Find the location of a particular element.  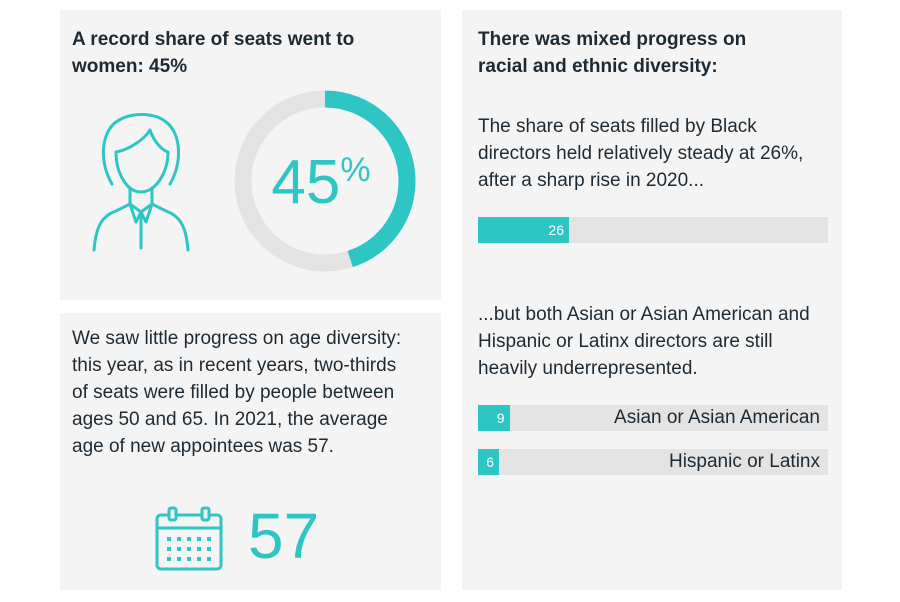

donut-center-unit: % is located at coordinates (355, 170).